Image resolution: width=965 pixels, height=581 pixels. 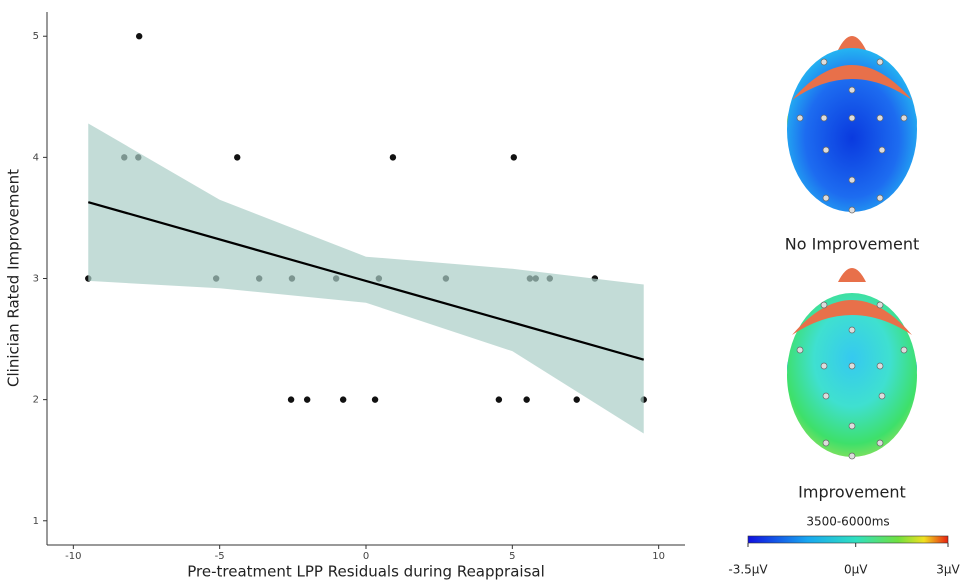 I want to click on y-axis-label: Clinician Rated Improvement, so click(x=14, y=278).